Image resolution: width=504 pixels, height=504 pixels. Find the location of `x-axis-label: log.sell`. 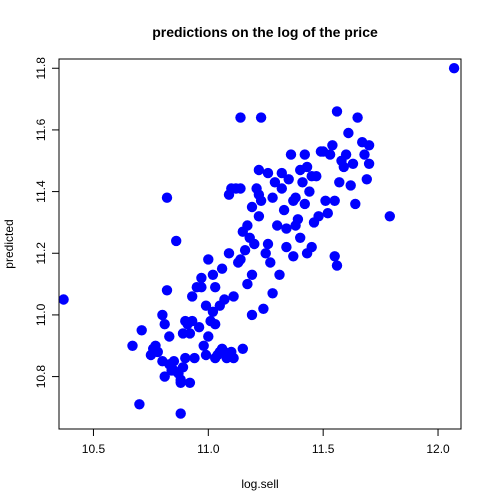

x-axis-label: log.sell is located at coordinates (259, 484).